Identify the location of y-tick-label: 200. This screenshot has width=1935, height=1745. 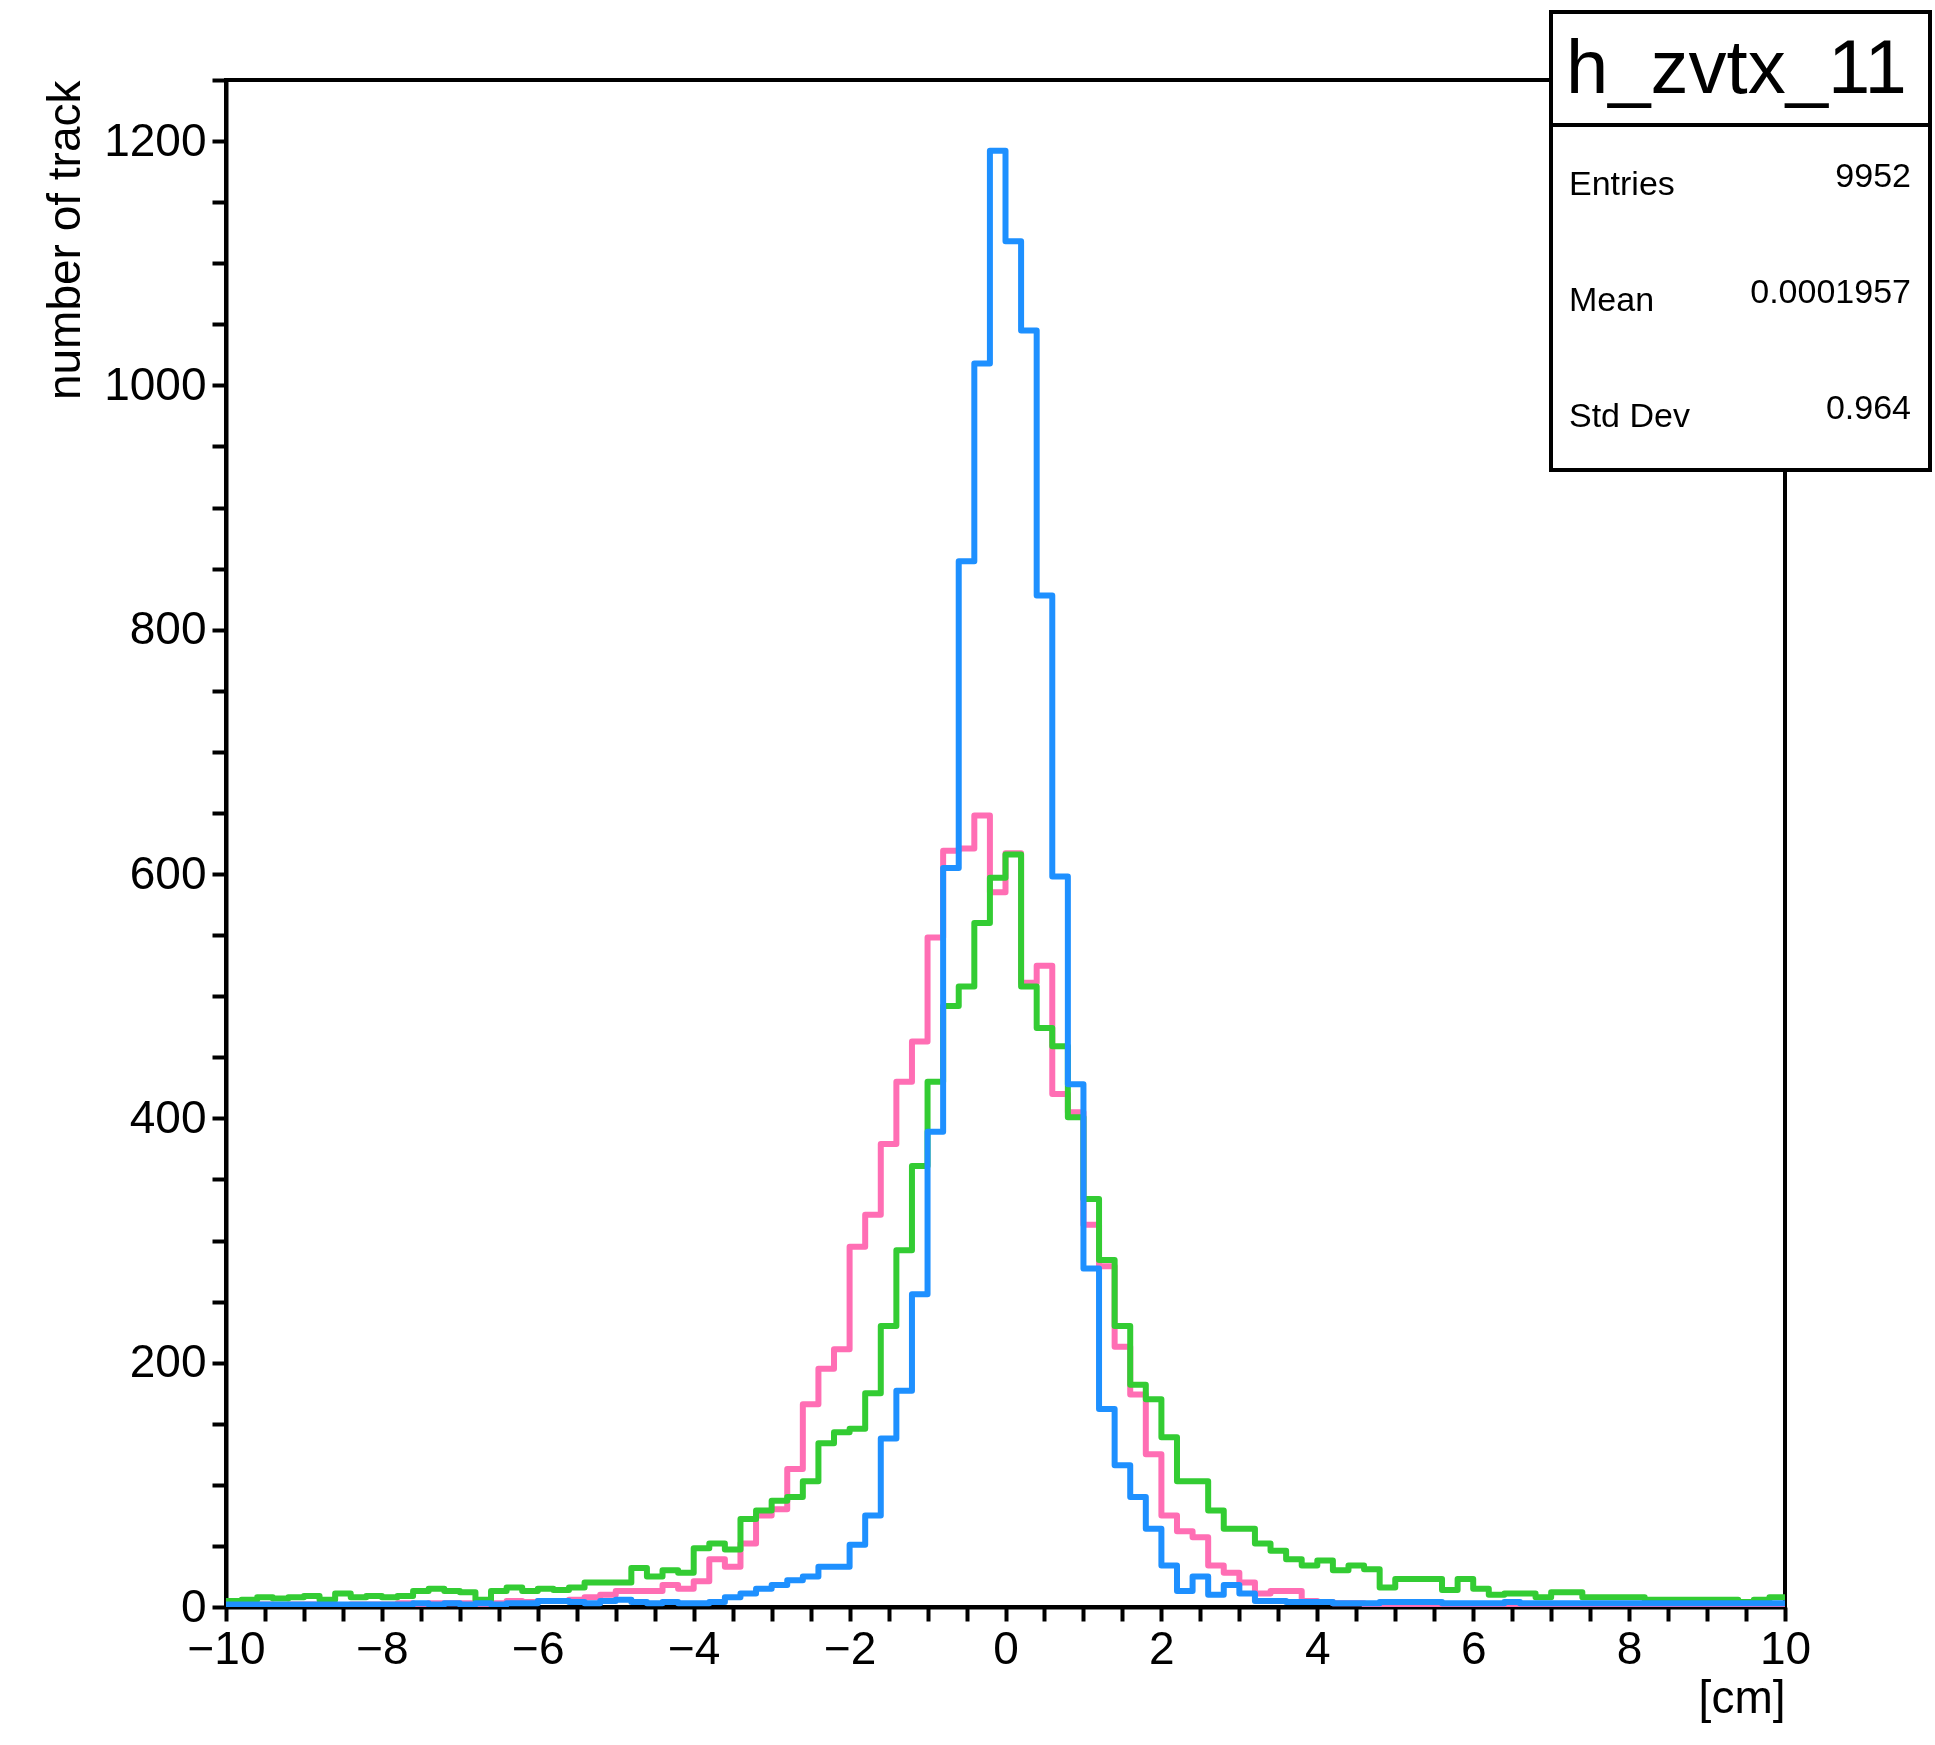
(168, 1361).